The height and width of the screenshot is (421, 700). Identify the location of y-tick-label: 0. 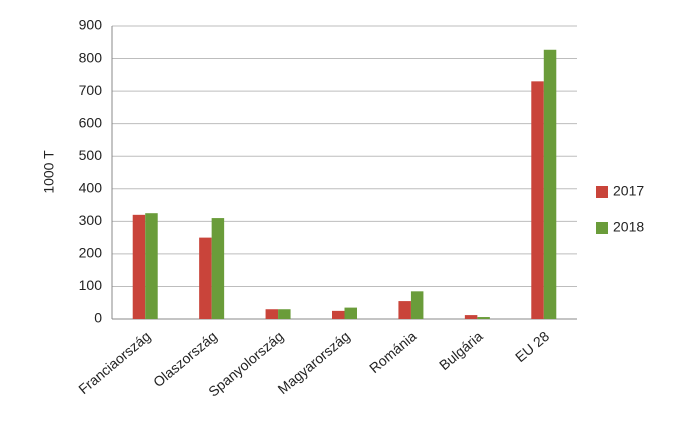
(98, 318).